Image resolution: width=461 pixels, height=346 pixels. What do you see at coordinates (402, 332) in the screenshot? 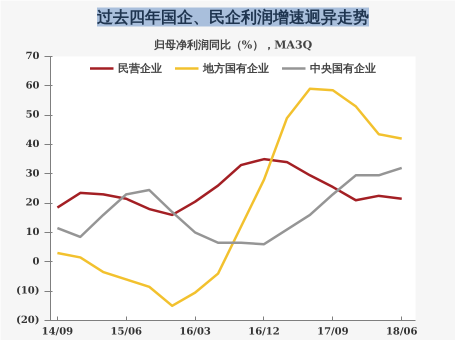
I see `x-tick-label: 18/06` at bounding box center [402, 332].